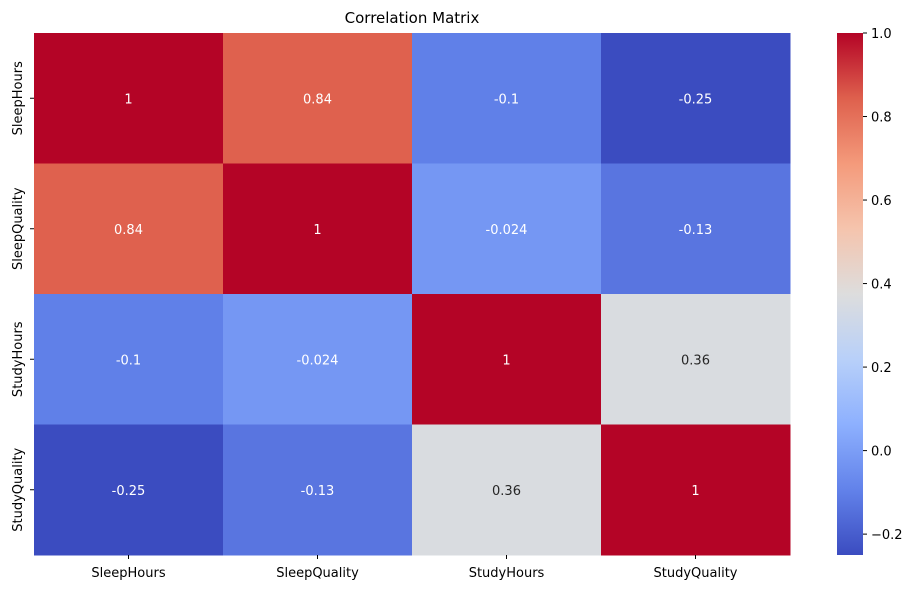 The image size is (917, 590). I want to click on colorbar-tick-label: 0.8, so click(881, 118).